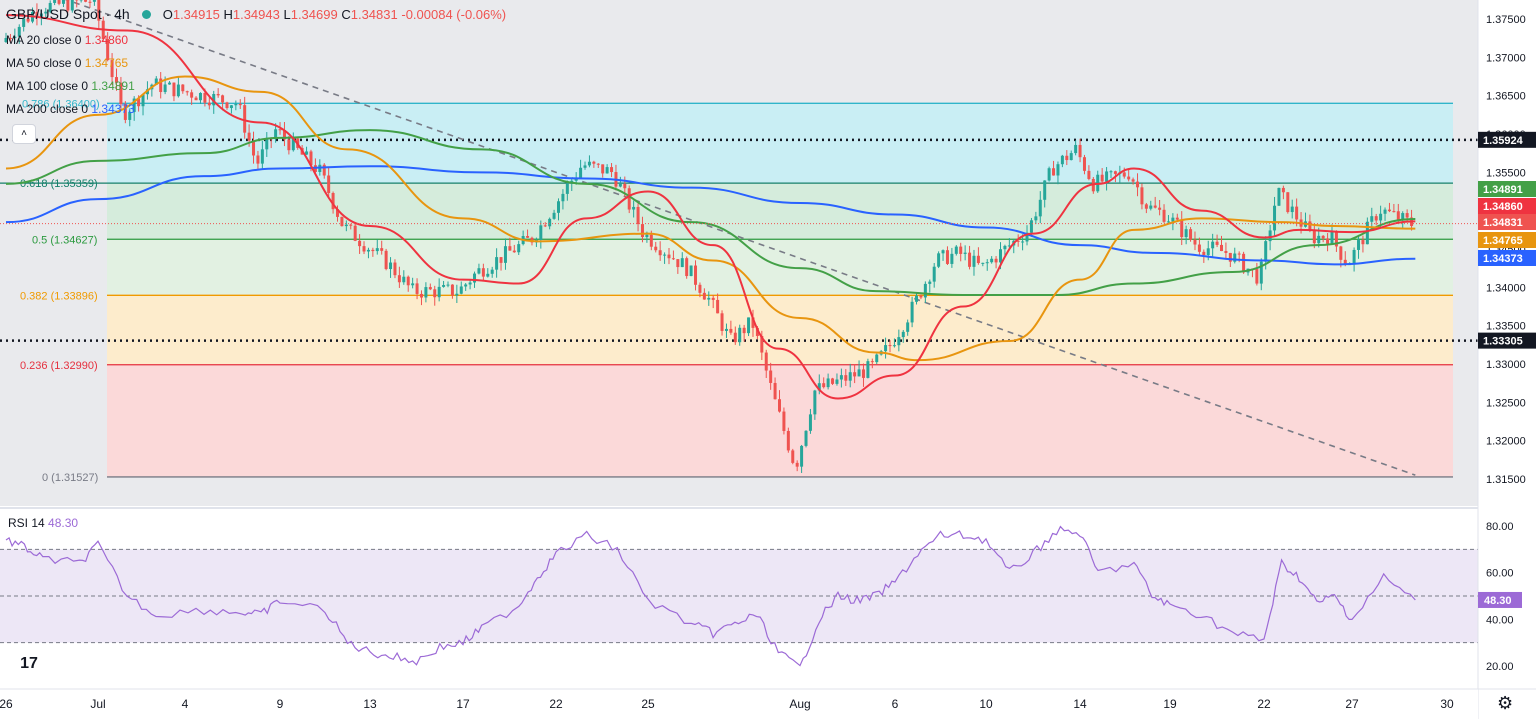  I want to click on y-tick-label: 1.32500, so click(1506, 403).